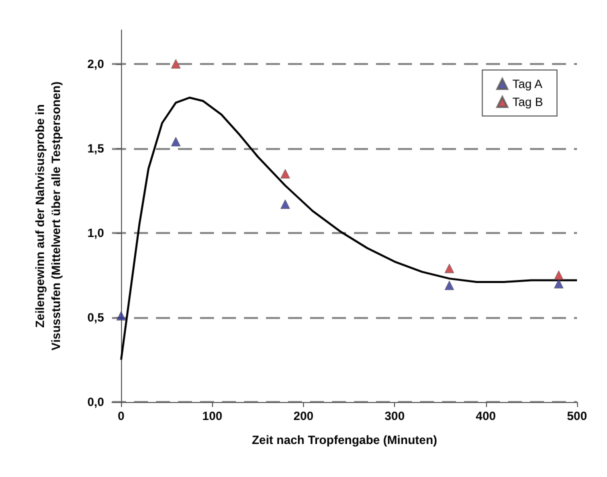 Image resolution: width=607 pixels, height=477 pixels. What do you see at coordinates (212, 416) in the screenshot?
I see `x-tick-label: 100` at bounding box center [212, 416].